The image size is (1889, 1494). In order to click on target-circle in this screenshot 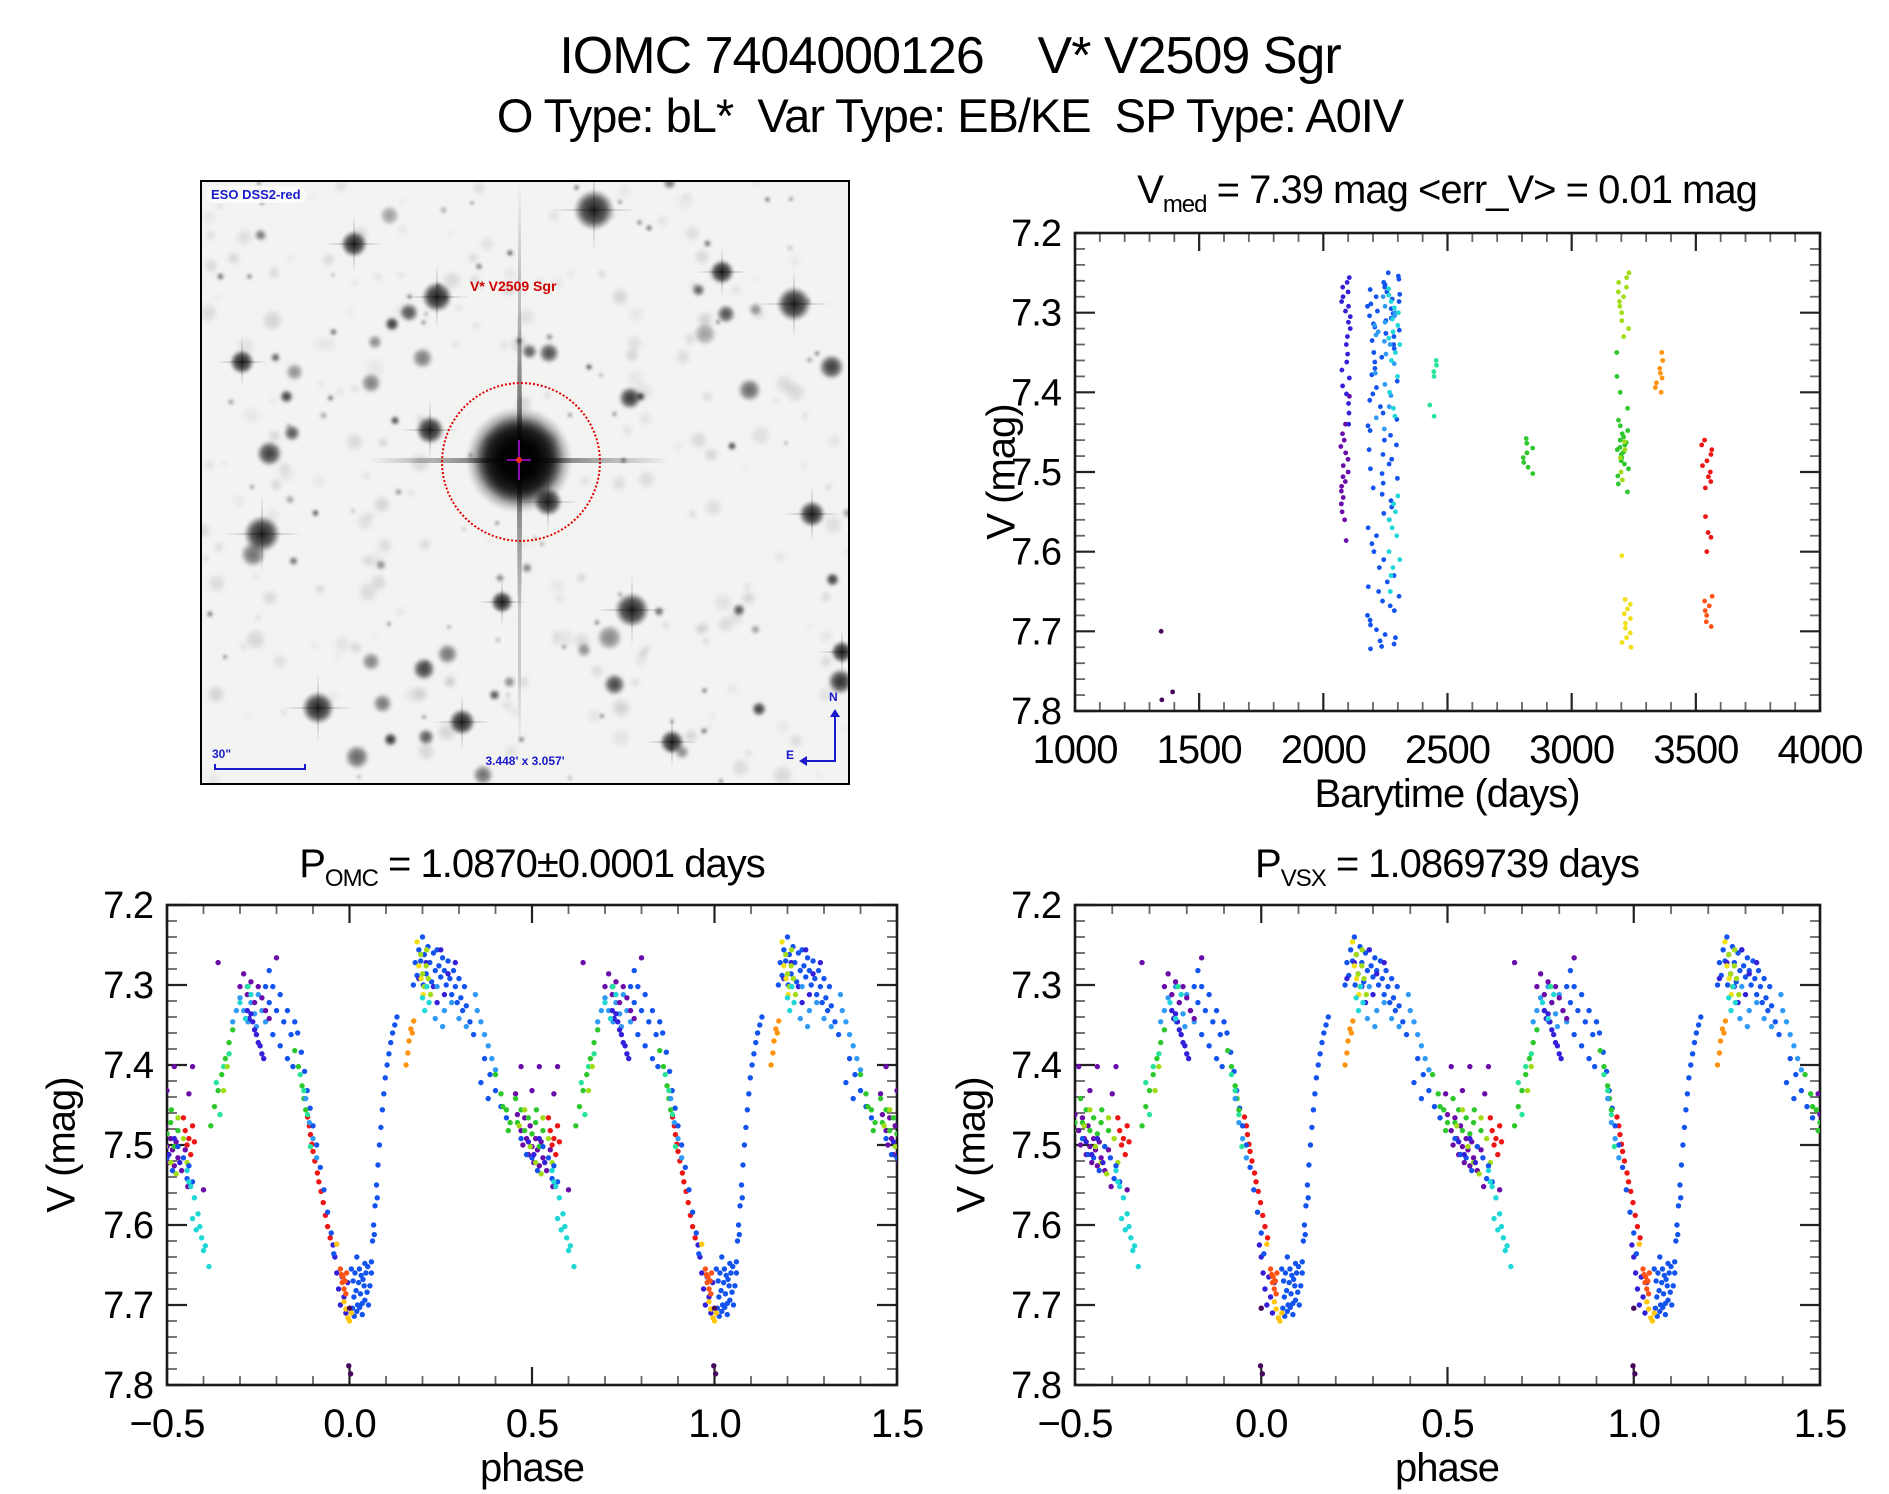, I will do `click(521, 462)`.